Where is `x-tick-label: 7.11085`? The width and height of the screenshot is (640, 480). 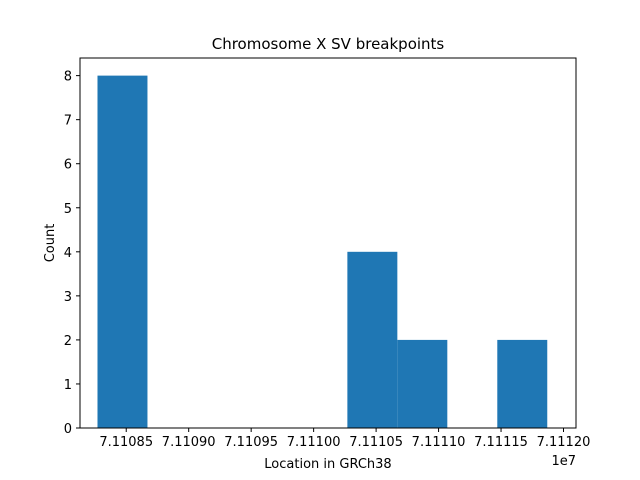 x-tick-label: 7.11085 is located at coordinates (126, 442).